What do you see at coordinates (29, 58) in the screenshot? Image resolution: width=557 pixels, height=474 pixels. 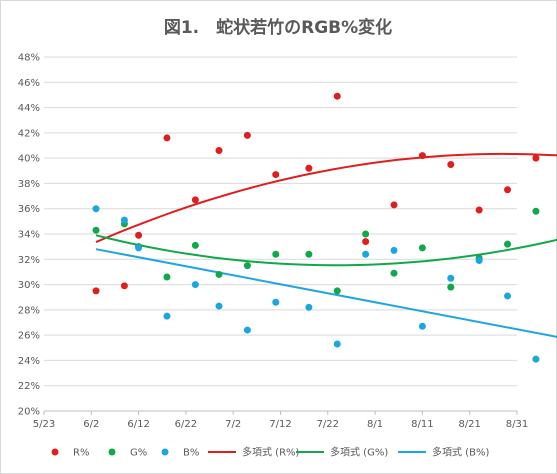 I see `y-tick-label: 48%` at bounding box center [29, 58].